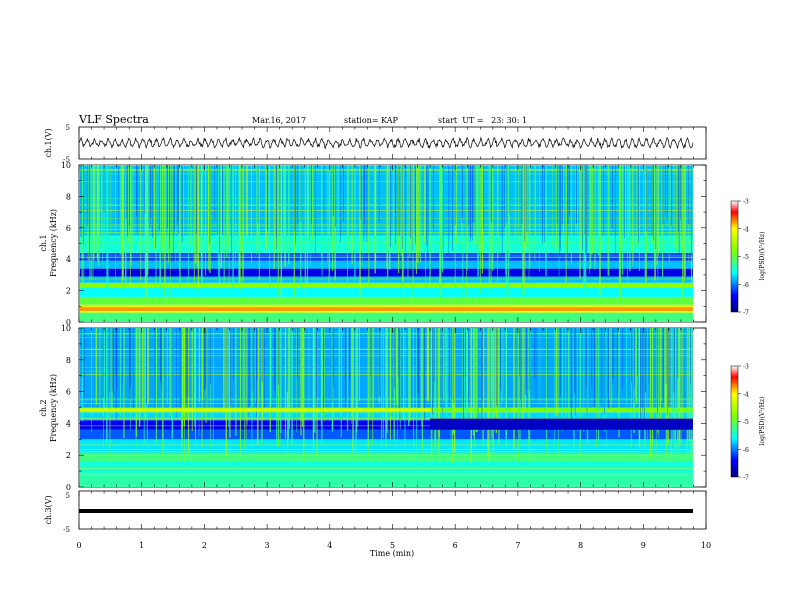 This screenshot has height=612, width=792. I want to click on time-tick-label: 7, so click(517, 545).